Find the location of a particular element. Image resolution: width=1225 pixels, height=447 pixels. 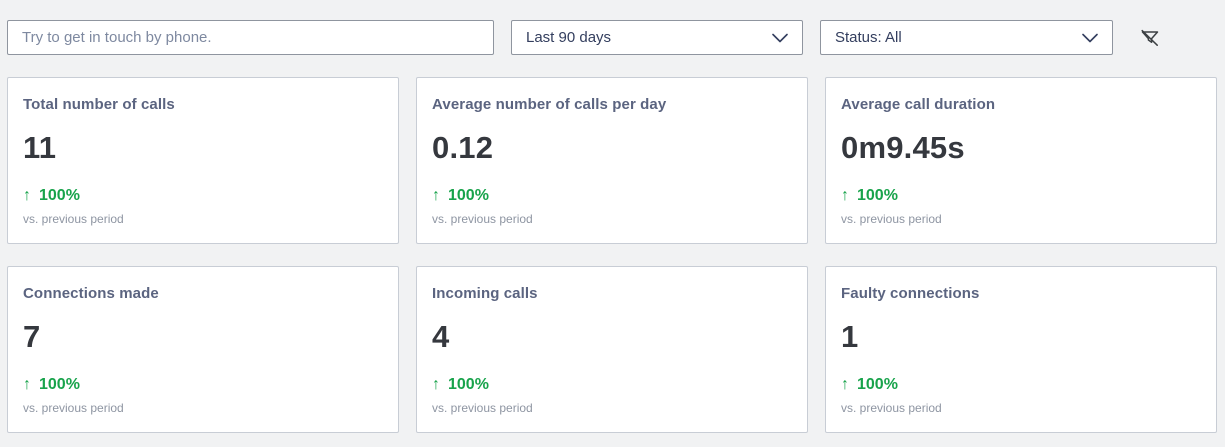

filter-off-icon is located at coordinates (1150, 37).